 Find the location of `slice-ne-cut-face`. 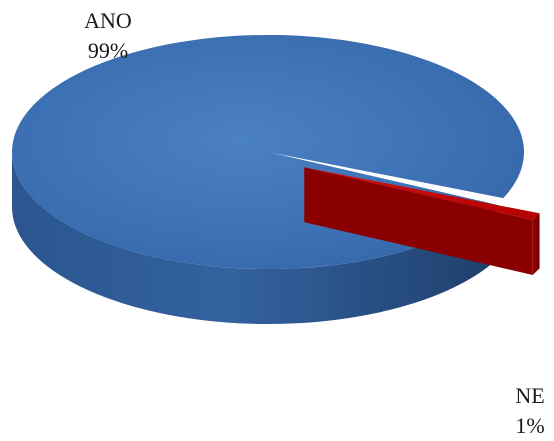

slice-ne-cut-face is located at coordinates (418, 221).